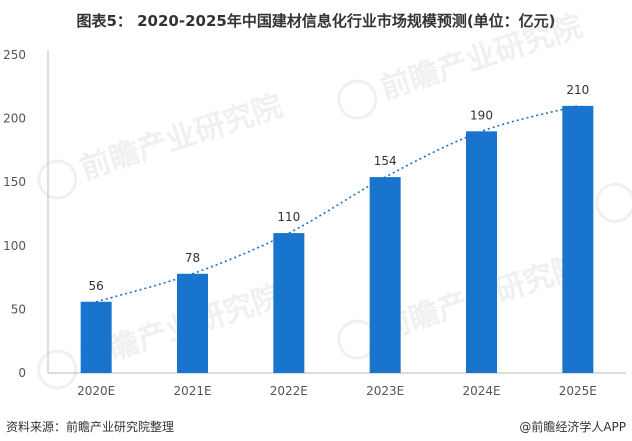 This screenshot has height=441, width=632. I want to click on y-tick-label: 100, so click(14, 246).